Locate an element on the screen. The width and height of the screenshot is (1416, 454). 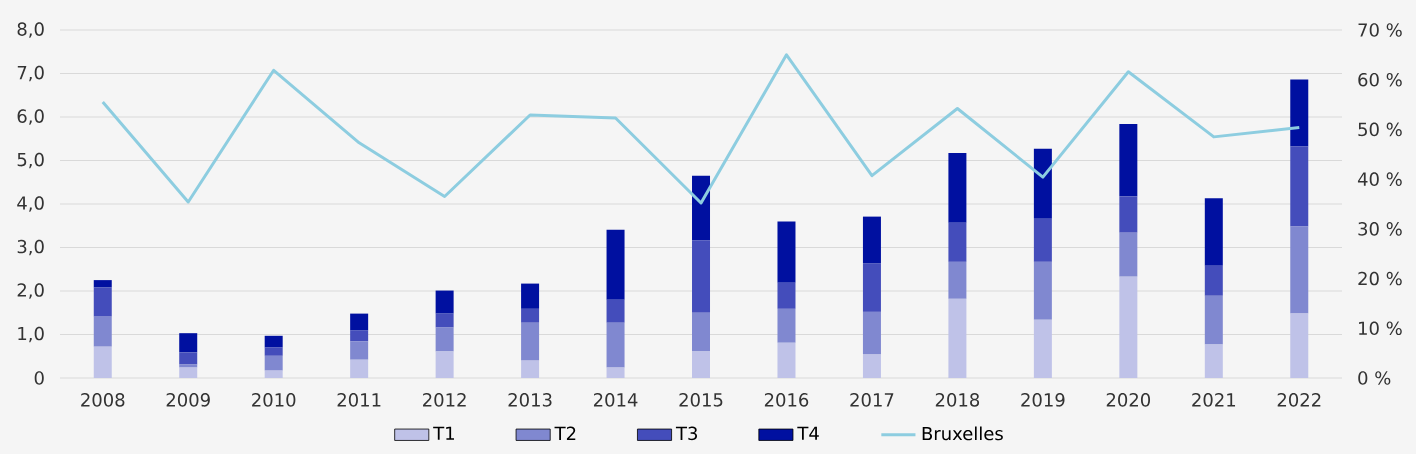
x-tick-label: 2009 is located at coordinates (188, 400).